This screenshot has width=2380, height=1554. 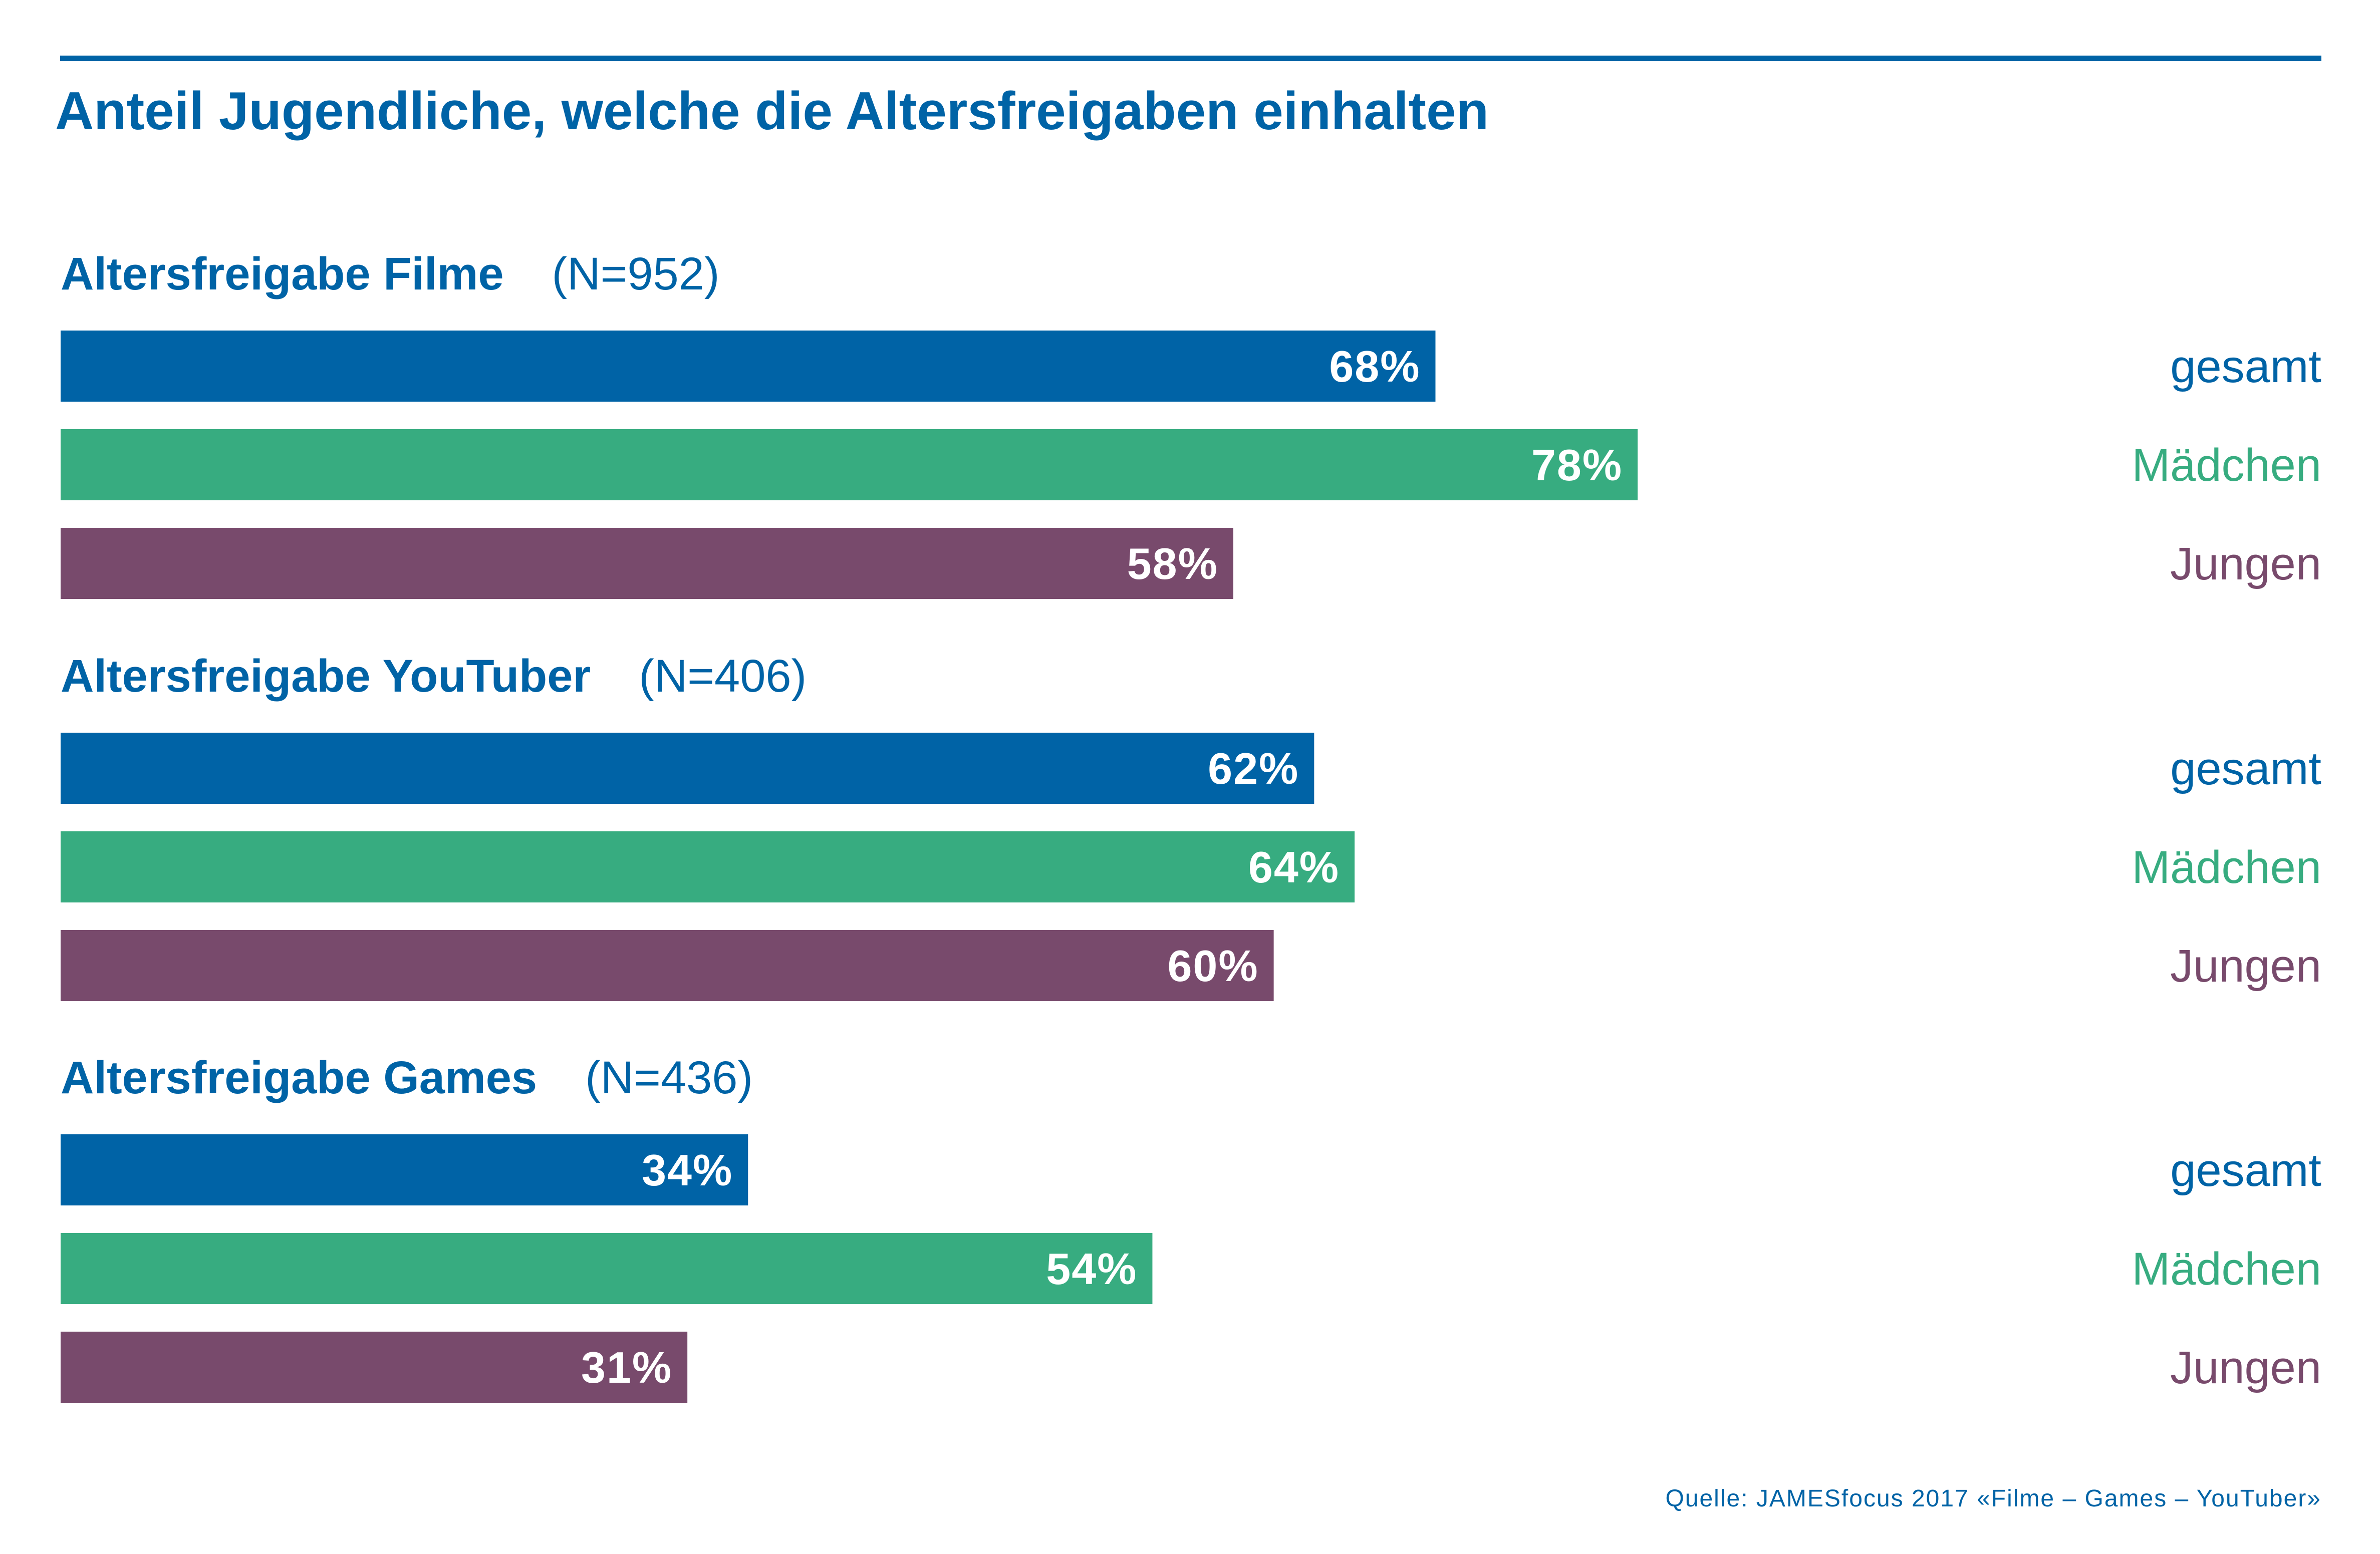 What do you see at coordinates (1212, 966) in the screenshot?
I see `data-label: 60%` at bounding box center [1212, 966].